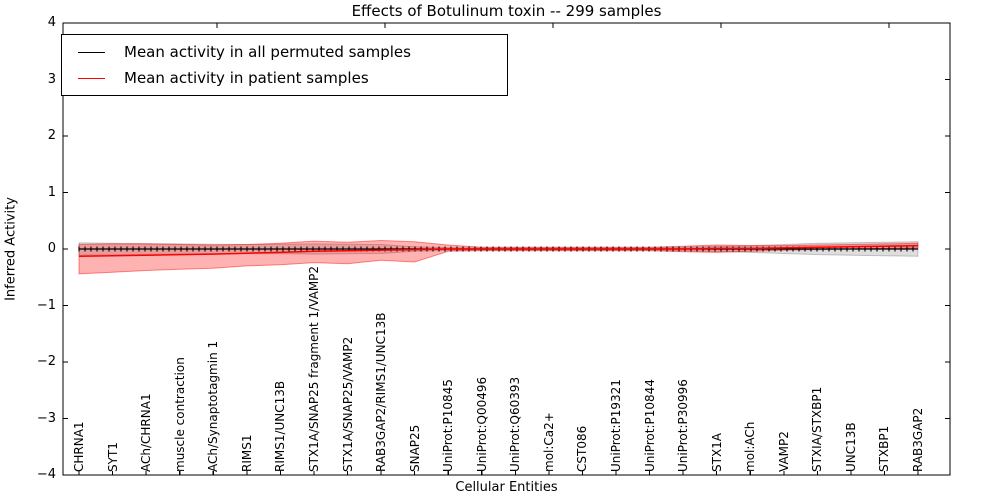 This screenshot has height=500, width=1000. Describe the element at coordinates (79, 446) in the screenshot. I see `x-category-label: CHRNA1` at that location.